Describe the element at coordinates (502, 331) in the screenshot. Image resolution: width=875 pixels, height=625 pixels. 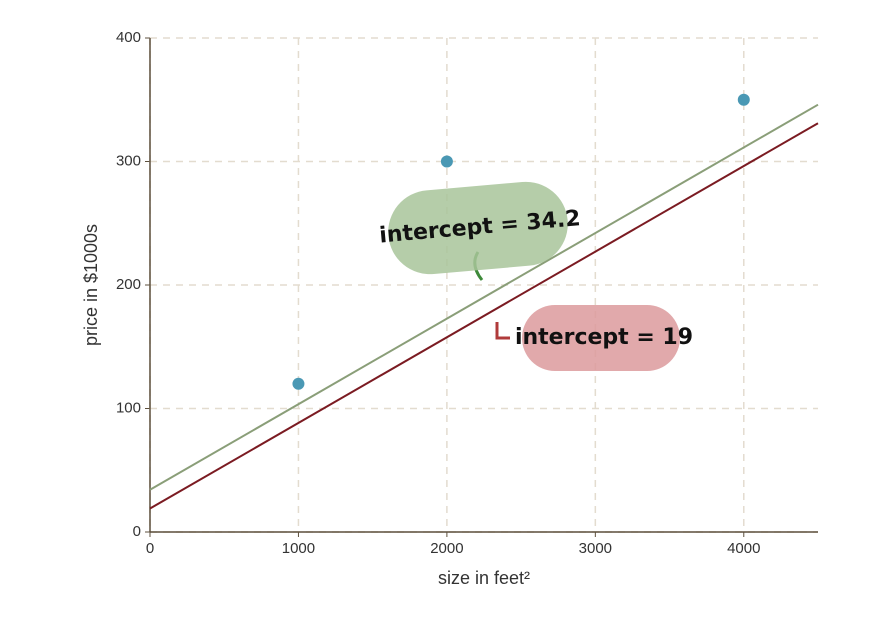
I see `scribble` at that location.